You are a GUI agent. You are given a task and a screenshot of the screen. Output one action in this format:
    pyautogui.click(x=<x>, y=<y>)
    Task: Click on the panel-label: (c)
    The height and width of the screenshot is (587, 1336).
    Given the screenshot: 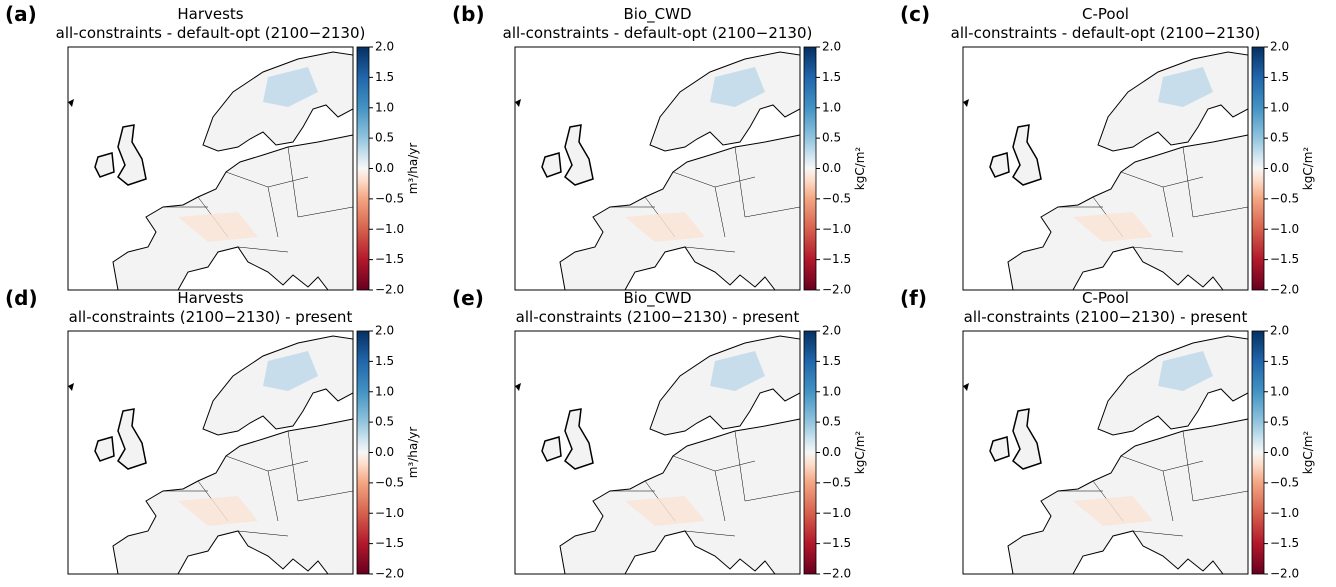 What is the action you would take?
    pyautogui.click(x=915, y=14)
    